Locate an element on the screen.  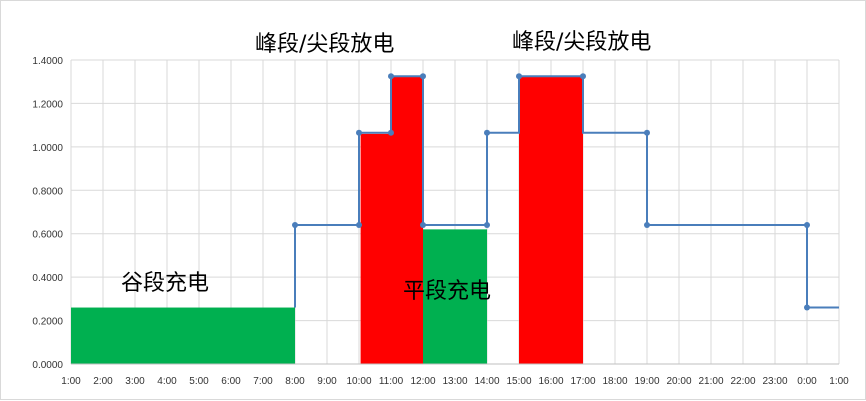
x-tick-label: 20:00 is located at coordinates (678, 381).